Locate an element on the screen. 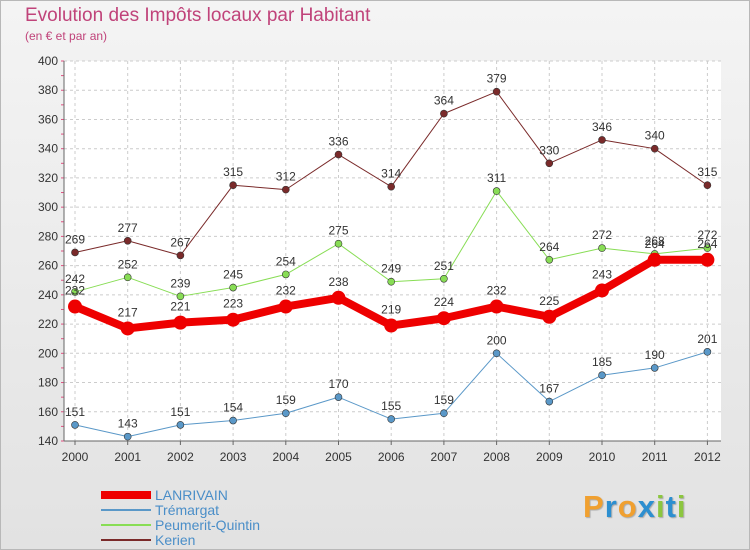  data-label-tr-margat: 200 is located at coordinates (497, 340).